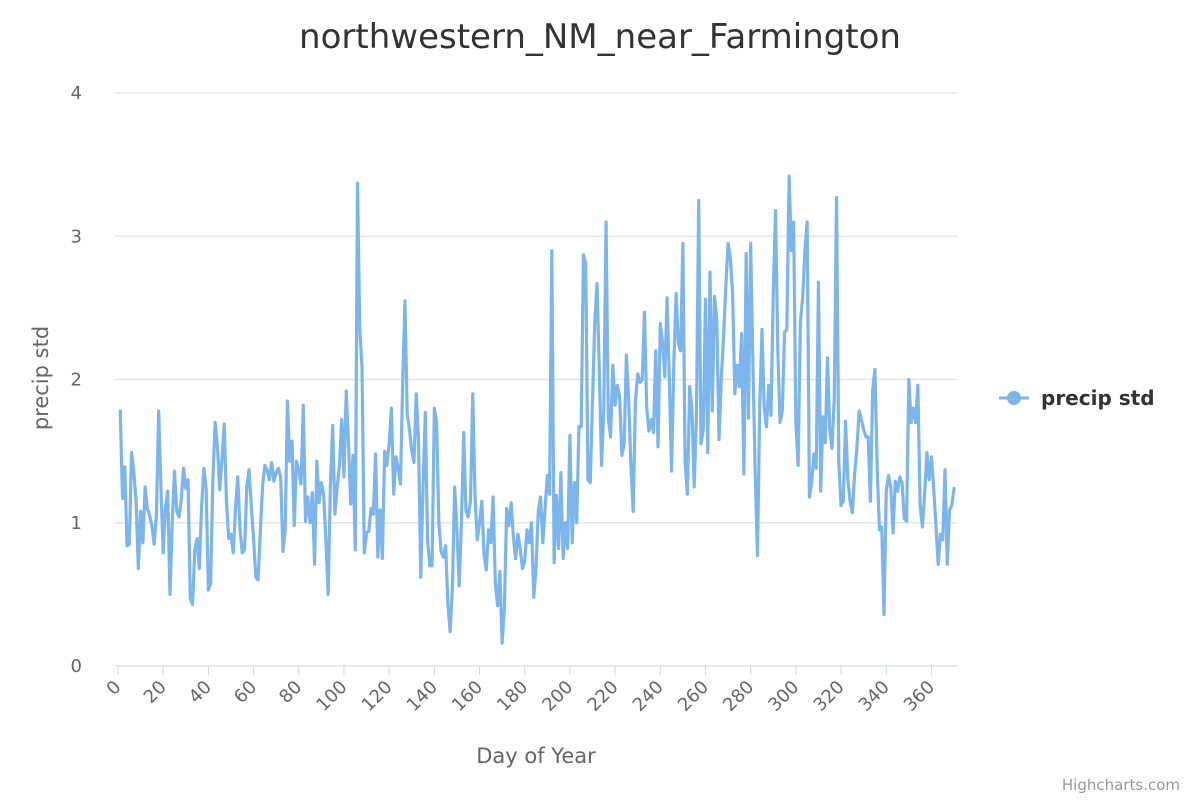  I want to click on x-tick-label: 260, so click(693, 696).